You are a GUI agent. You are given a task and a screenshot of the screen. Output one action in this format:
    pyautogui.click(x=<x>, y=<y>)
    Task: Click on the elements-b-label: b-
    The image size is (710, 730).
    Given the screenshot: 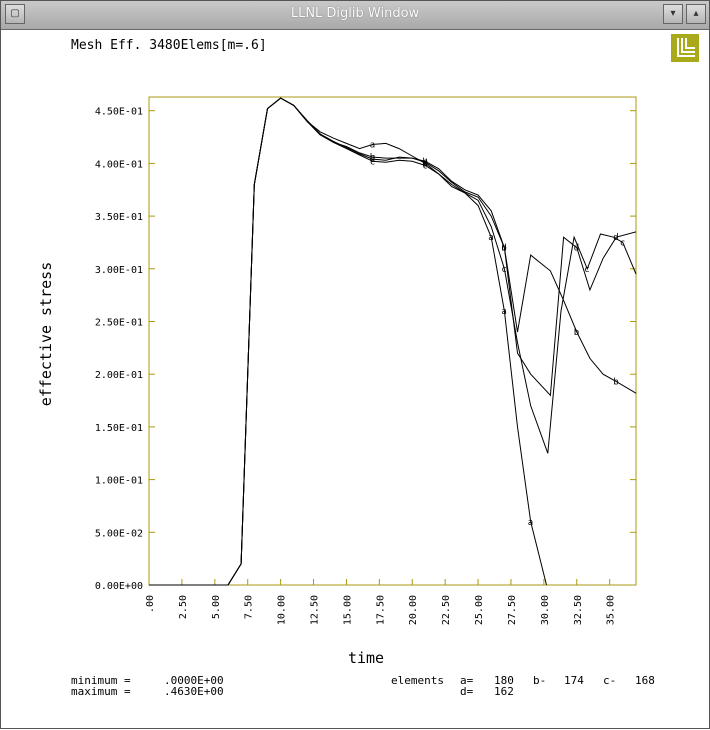 What is the action you would take?
    pyautogui.click(x=539, y=680)
    